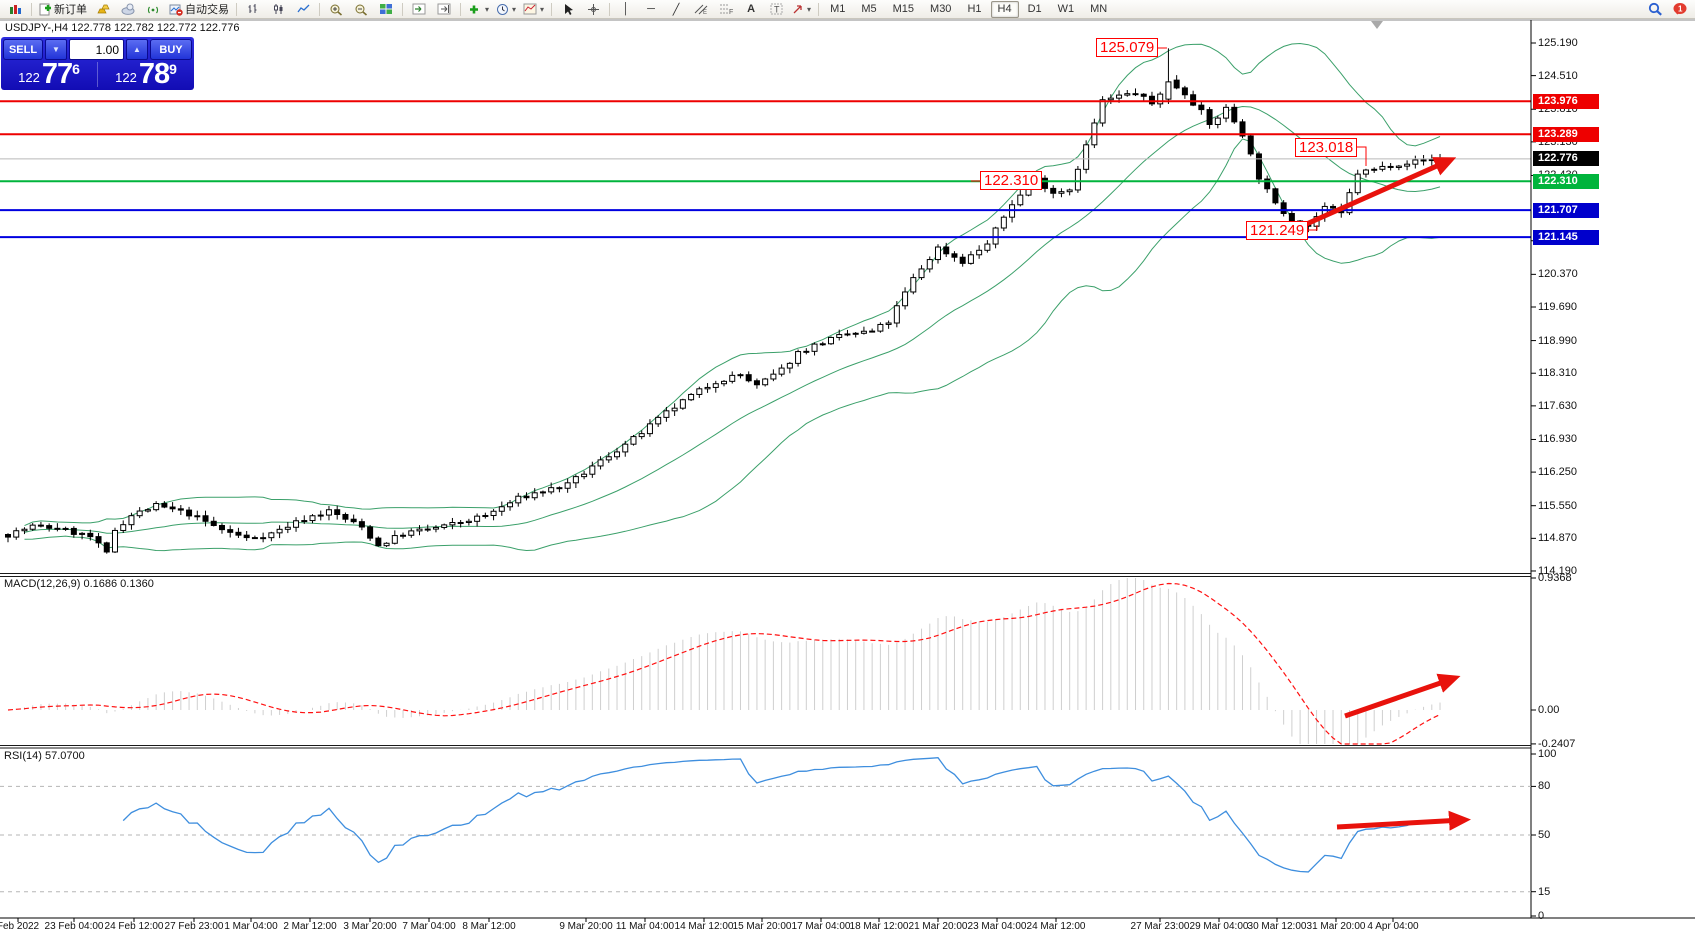 The height and width of the screenshot is (932, 1695). What do you see at coordinates (568, 9) in the screenshot?
I see `cursor-icon` at bounding box center [568, 9].